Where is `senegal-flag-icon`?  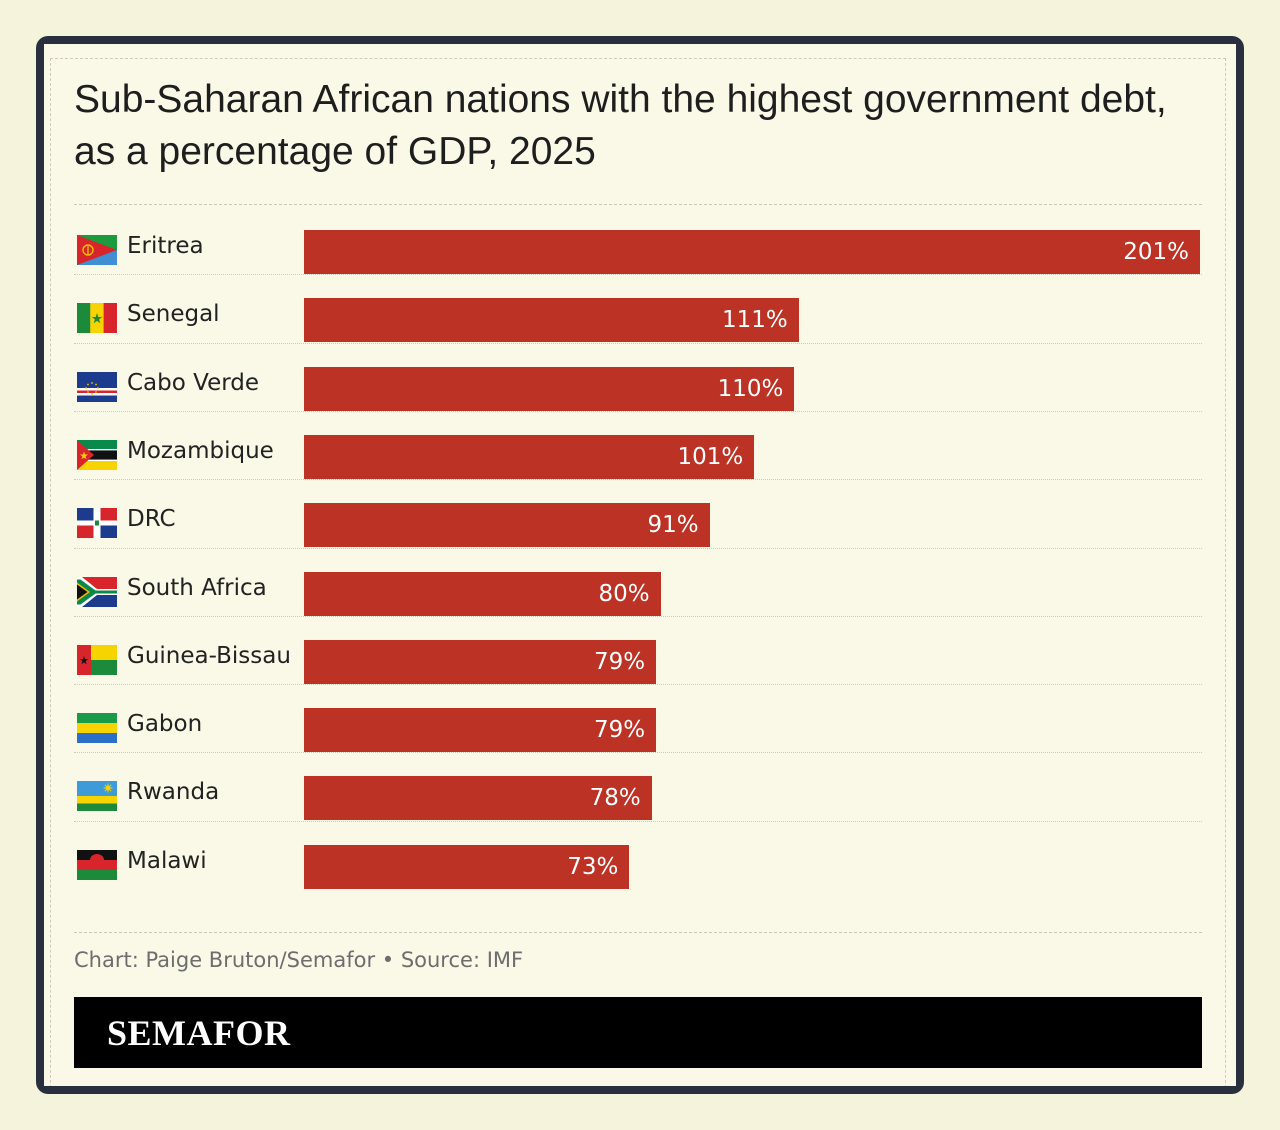
senegal-flag-icon is located at coordinates (97, 318).